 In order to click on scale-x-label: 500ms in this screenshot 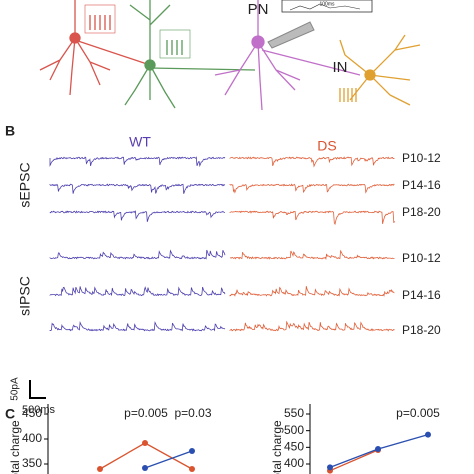, I will do `click(39, 410)`.